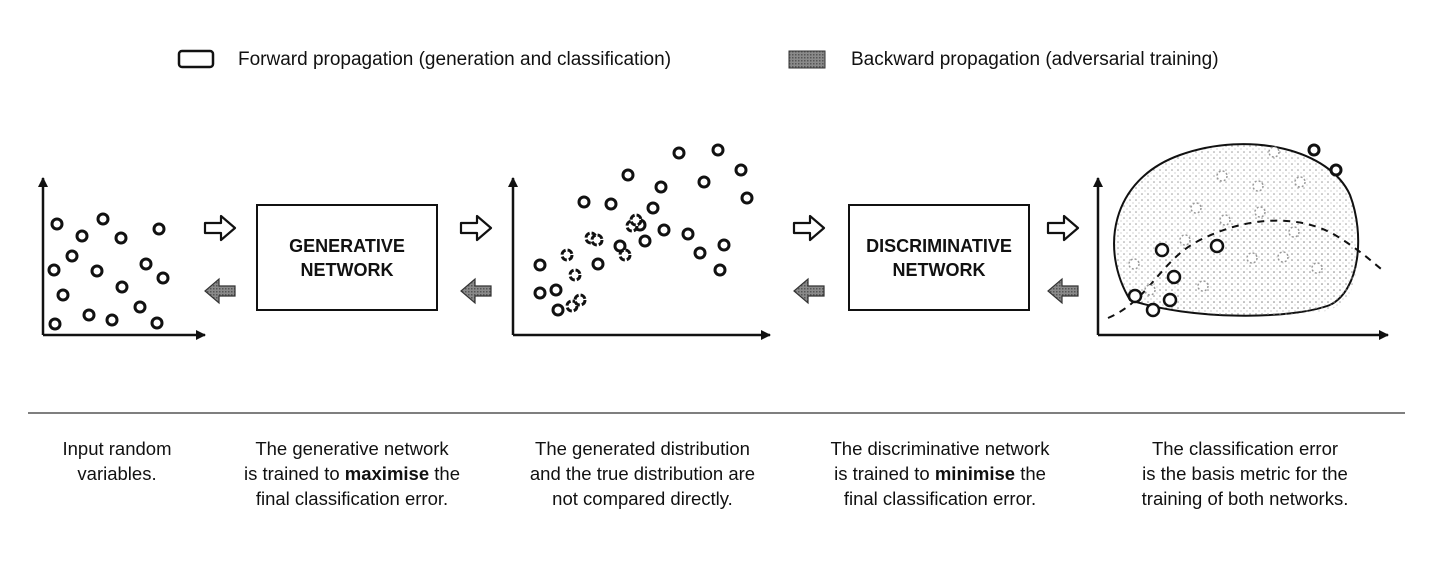  I want to click on caption-discriminative-line3: final classification error., so click(940, 498).